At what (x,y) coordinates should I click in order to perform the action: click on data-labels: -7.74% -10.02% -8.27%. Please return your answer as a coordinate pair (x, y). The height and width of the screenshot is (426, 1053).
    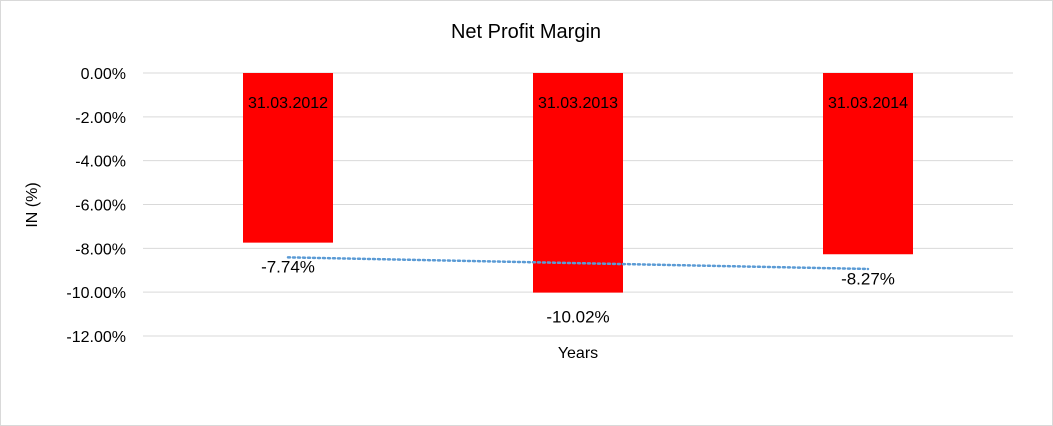
    Looking at the image, I should click on (578, 292).